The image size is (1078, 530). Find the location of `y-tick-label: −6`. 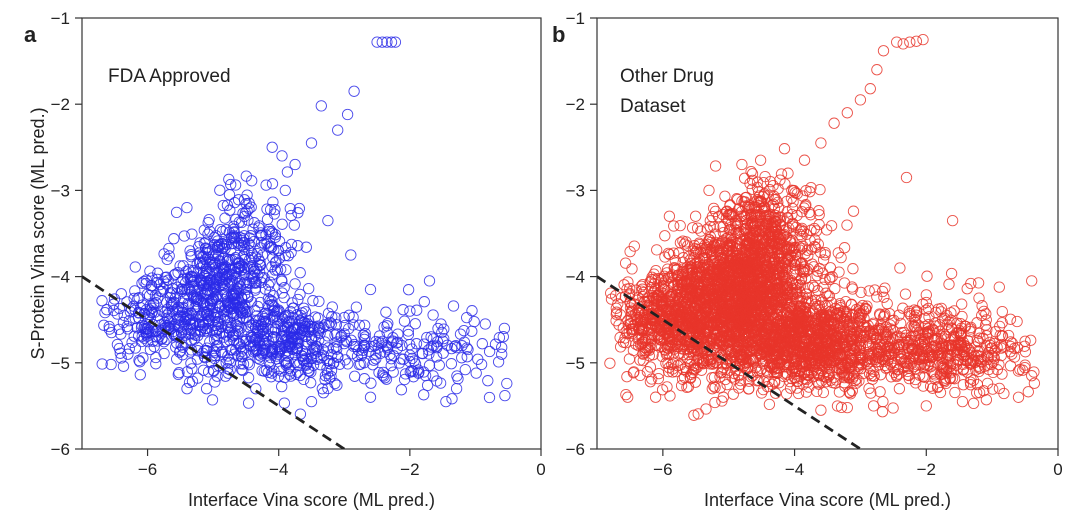

y-tick-label: −6 is located at coordinates (575, 449).